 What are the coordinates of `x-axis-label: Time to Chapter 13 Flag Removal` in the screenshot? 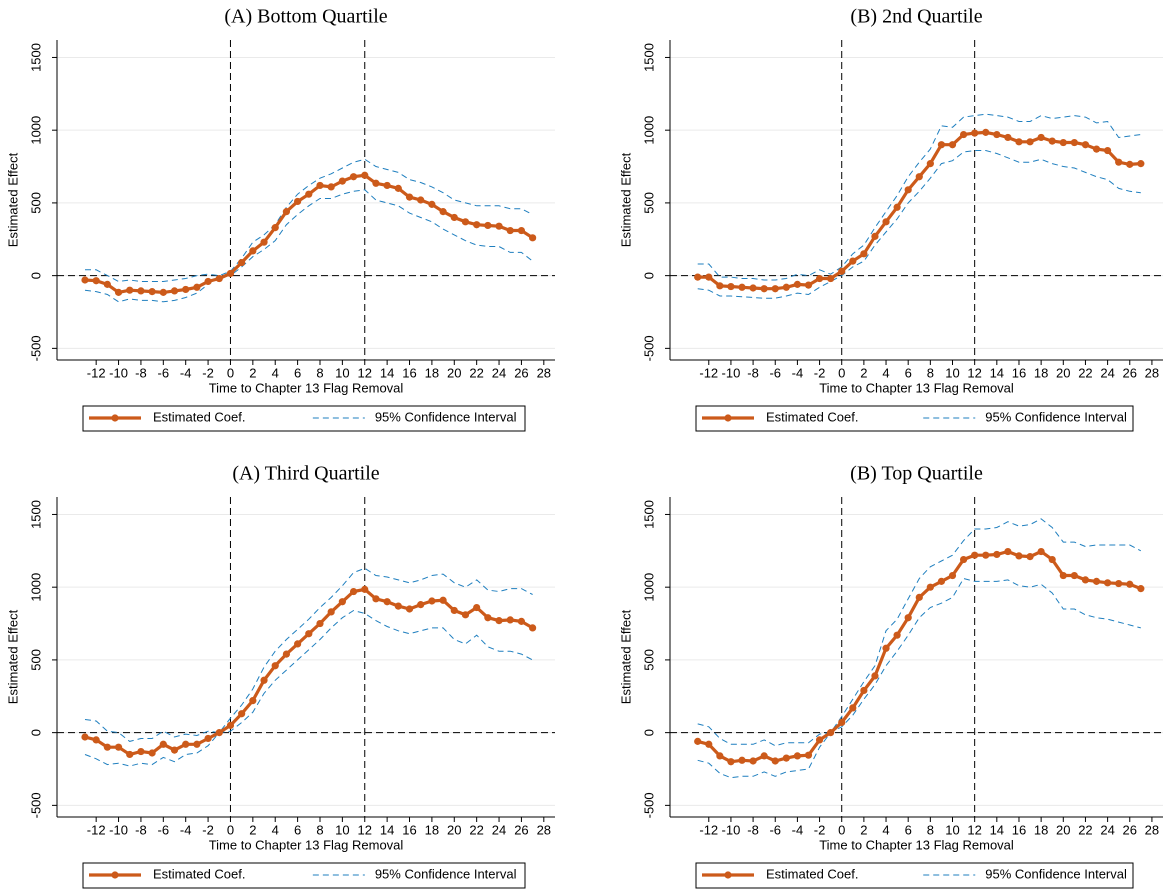 It's located at (306, 844).